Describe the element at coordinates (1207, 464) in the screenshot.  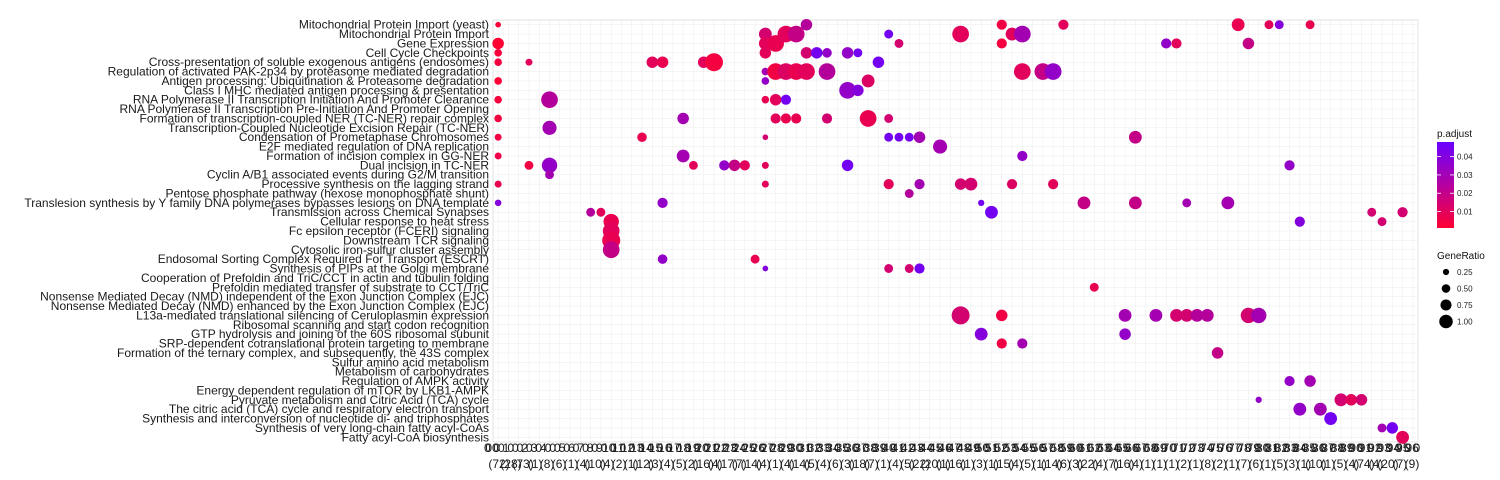
I see `x-tick-label-count: (8)` at that location.